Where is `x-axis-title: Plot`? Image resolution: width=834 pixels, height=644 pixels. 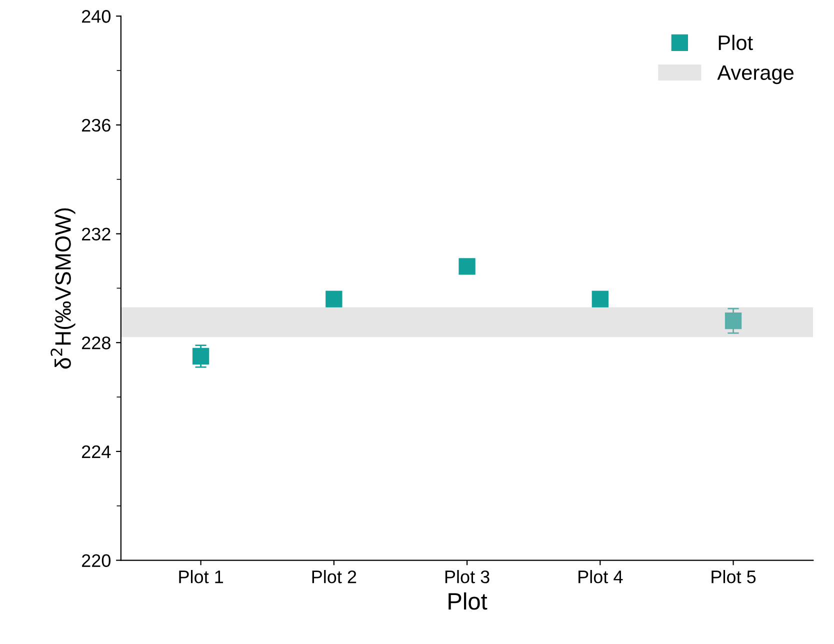
x-axis-title: Plot is located at coordinates (468, 601).